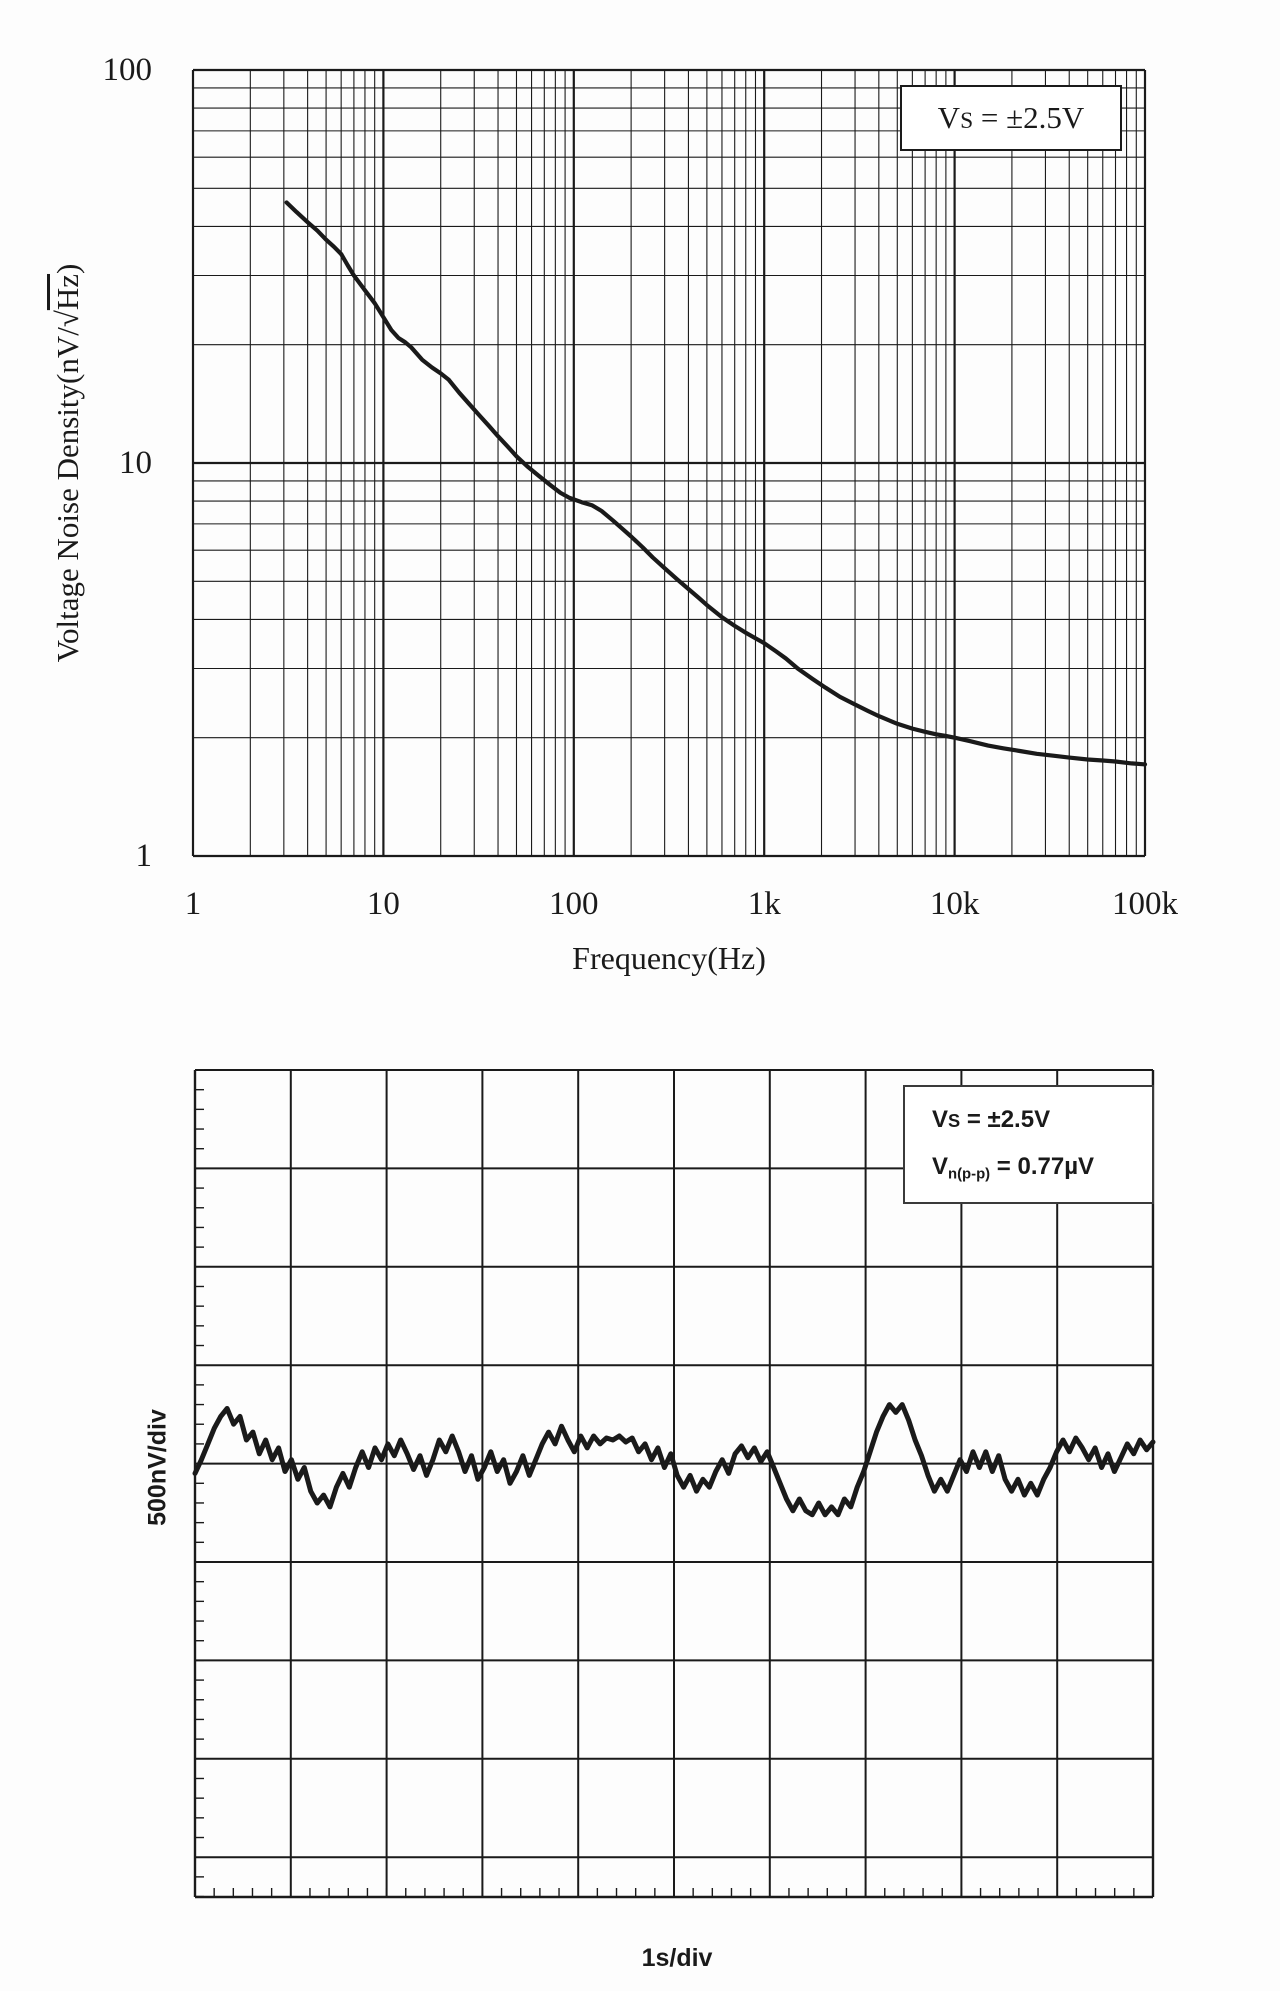 The height and width of the screenshot is (1991, 1280). Describe the element at coordinates (67, 268) in the screenshot. I see `y-title-close: )` at that location.